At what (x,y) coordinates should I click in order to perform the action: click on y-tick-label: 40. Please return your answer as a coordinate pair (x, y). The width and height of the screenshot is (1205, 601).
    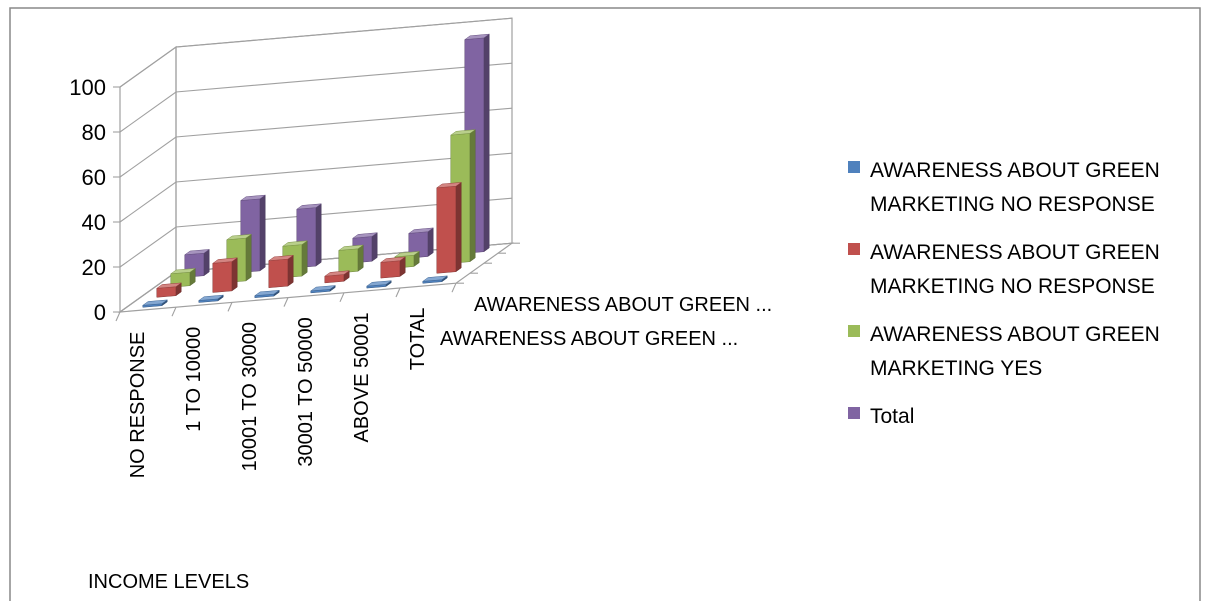
    Looking at the image, I should click on (94, 222).